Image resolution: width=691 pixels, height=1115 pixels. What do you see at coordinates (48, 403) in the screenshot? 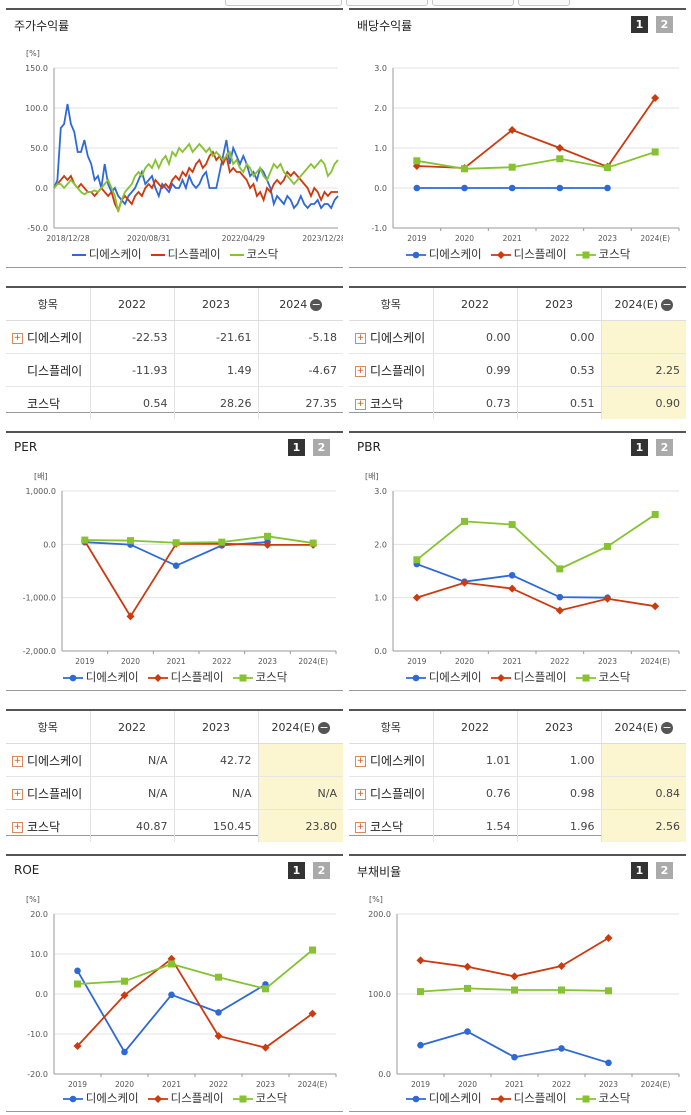
I see `row-name-cell: 코스닥` at bounding box center [48, 403].